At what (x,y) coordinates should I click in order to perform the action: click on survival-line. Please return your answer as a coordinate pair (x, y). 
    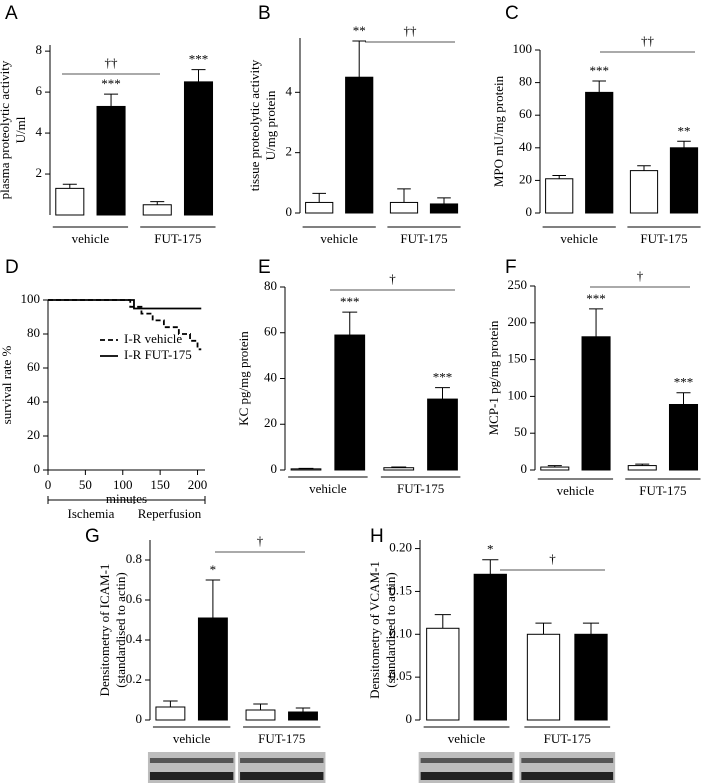
    Looking at the image, I should click on (125, 325).